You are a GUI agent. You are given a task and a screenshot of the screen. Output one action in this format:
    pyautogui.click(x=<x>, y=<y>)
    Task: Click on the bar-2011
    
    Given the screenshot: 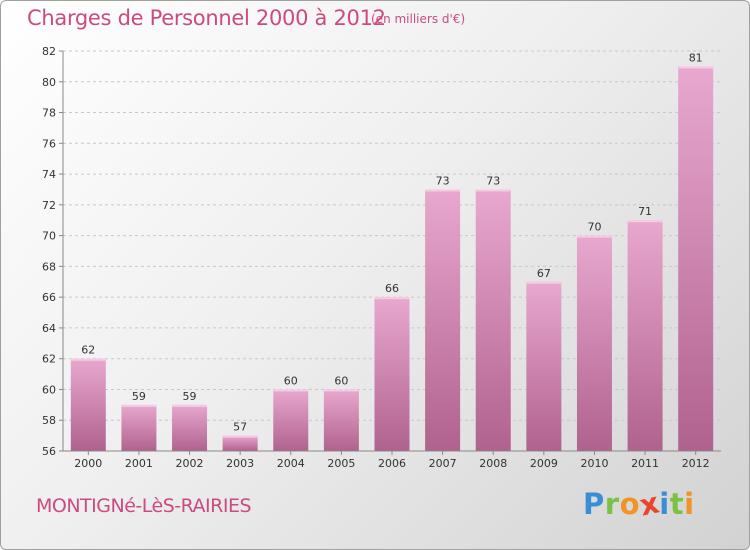 What is the action you would take?
    pyautogui.click(x=645, y=335)
    